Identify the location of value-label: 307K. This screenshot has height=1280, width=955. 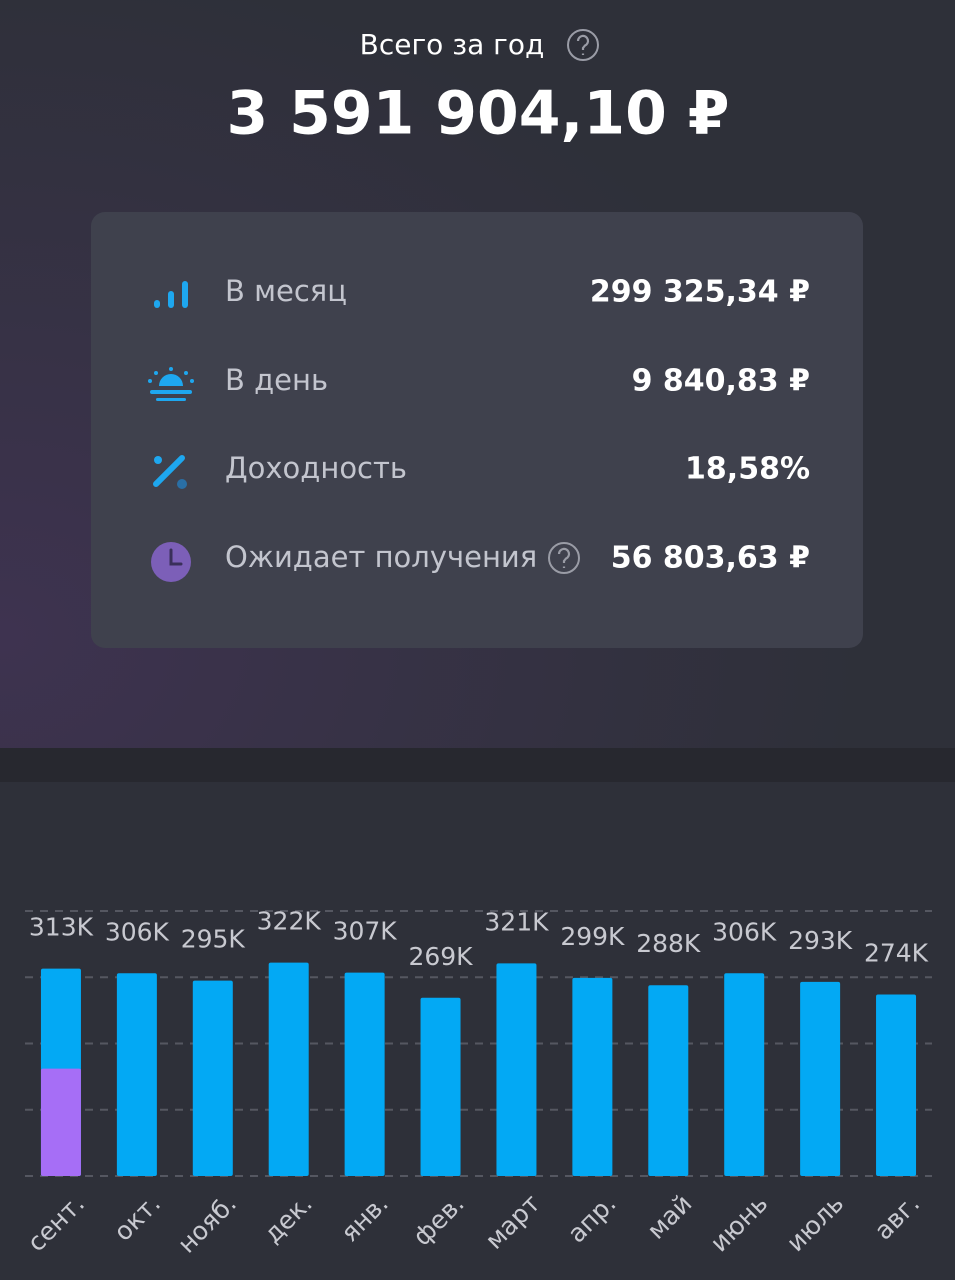
(365, 931).